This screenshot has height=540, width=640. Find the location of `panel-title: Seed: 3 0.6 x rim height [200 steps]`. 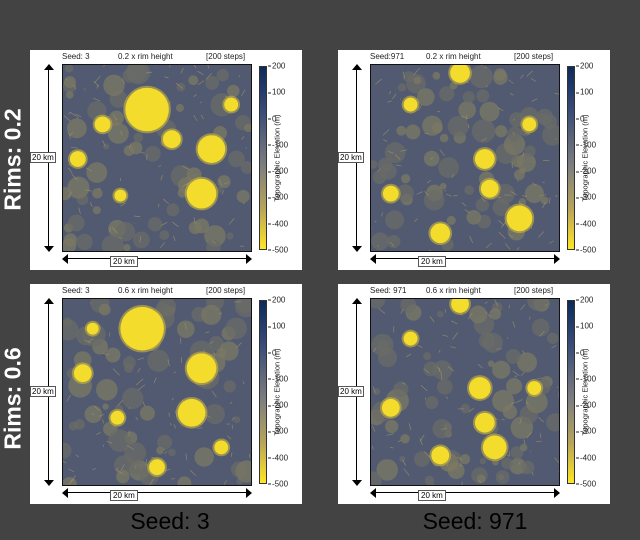

panel-title: Seed: 3 0.6 x rim height [200 steps] is located at coordinates (149, 292).